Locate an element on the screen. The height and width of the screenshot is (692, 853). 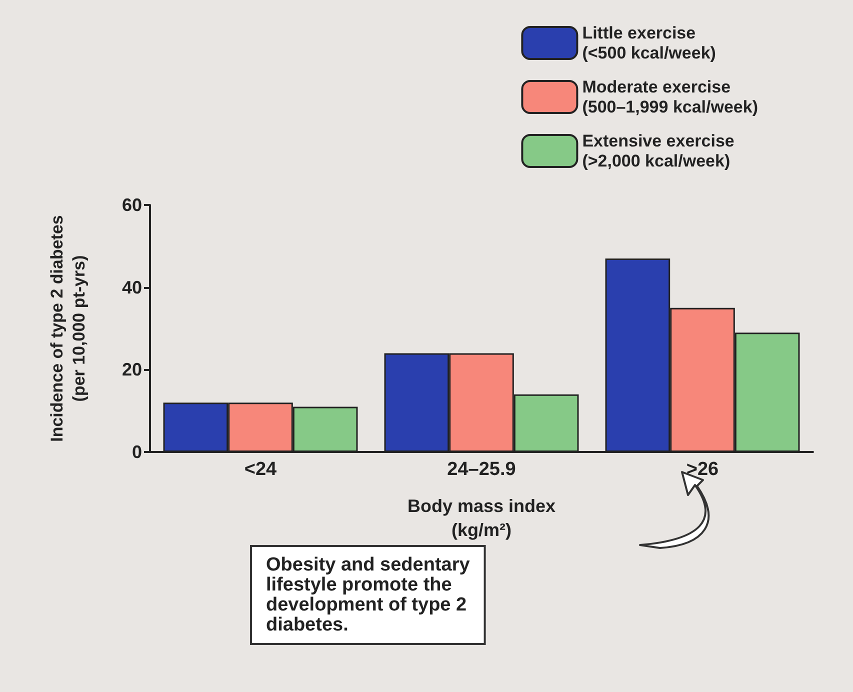
y-tick-label: 20 is located at coordinates (132, 370).